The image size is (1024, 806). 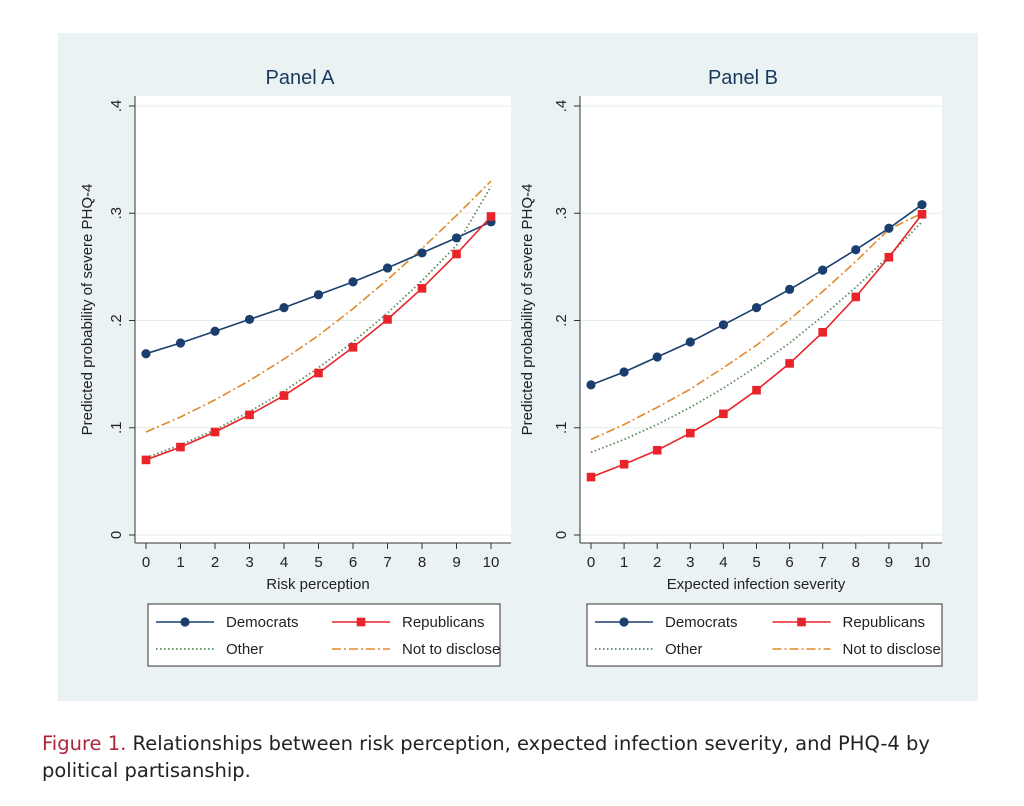 What do you see at coordinates (301, 78) in the screenshot?
I see `chart-title: Panel A` at bounding box center [301, 78].